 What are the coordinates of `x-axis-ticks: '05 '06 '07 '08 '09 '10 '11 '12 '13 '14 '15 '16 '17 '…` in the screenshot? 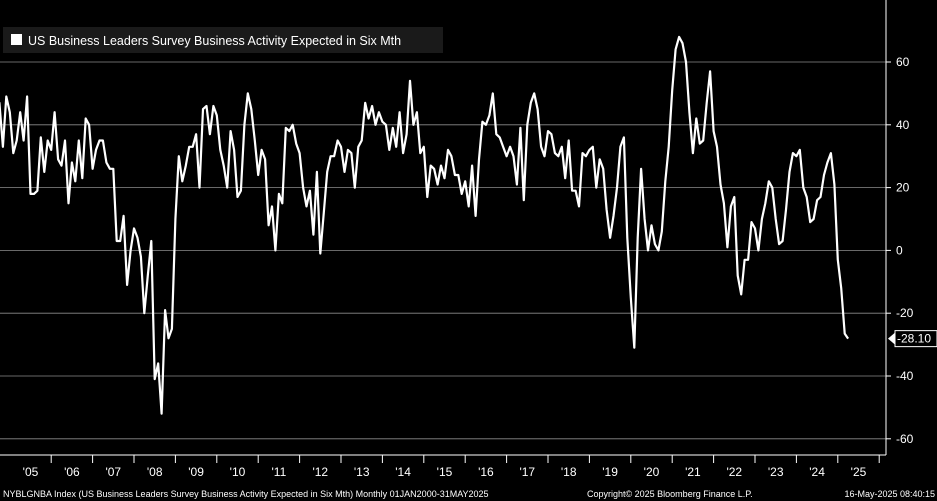 It's located at (451, 467).